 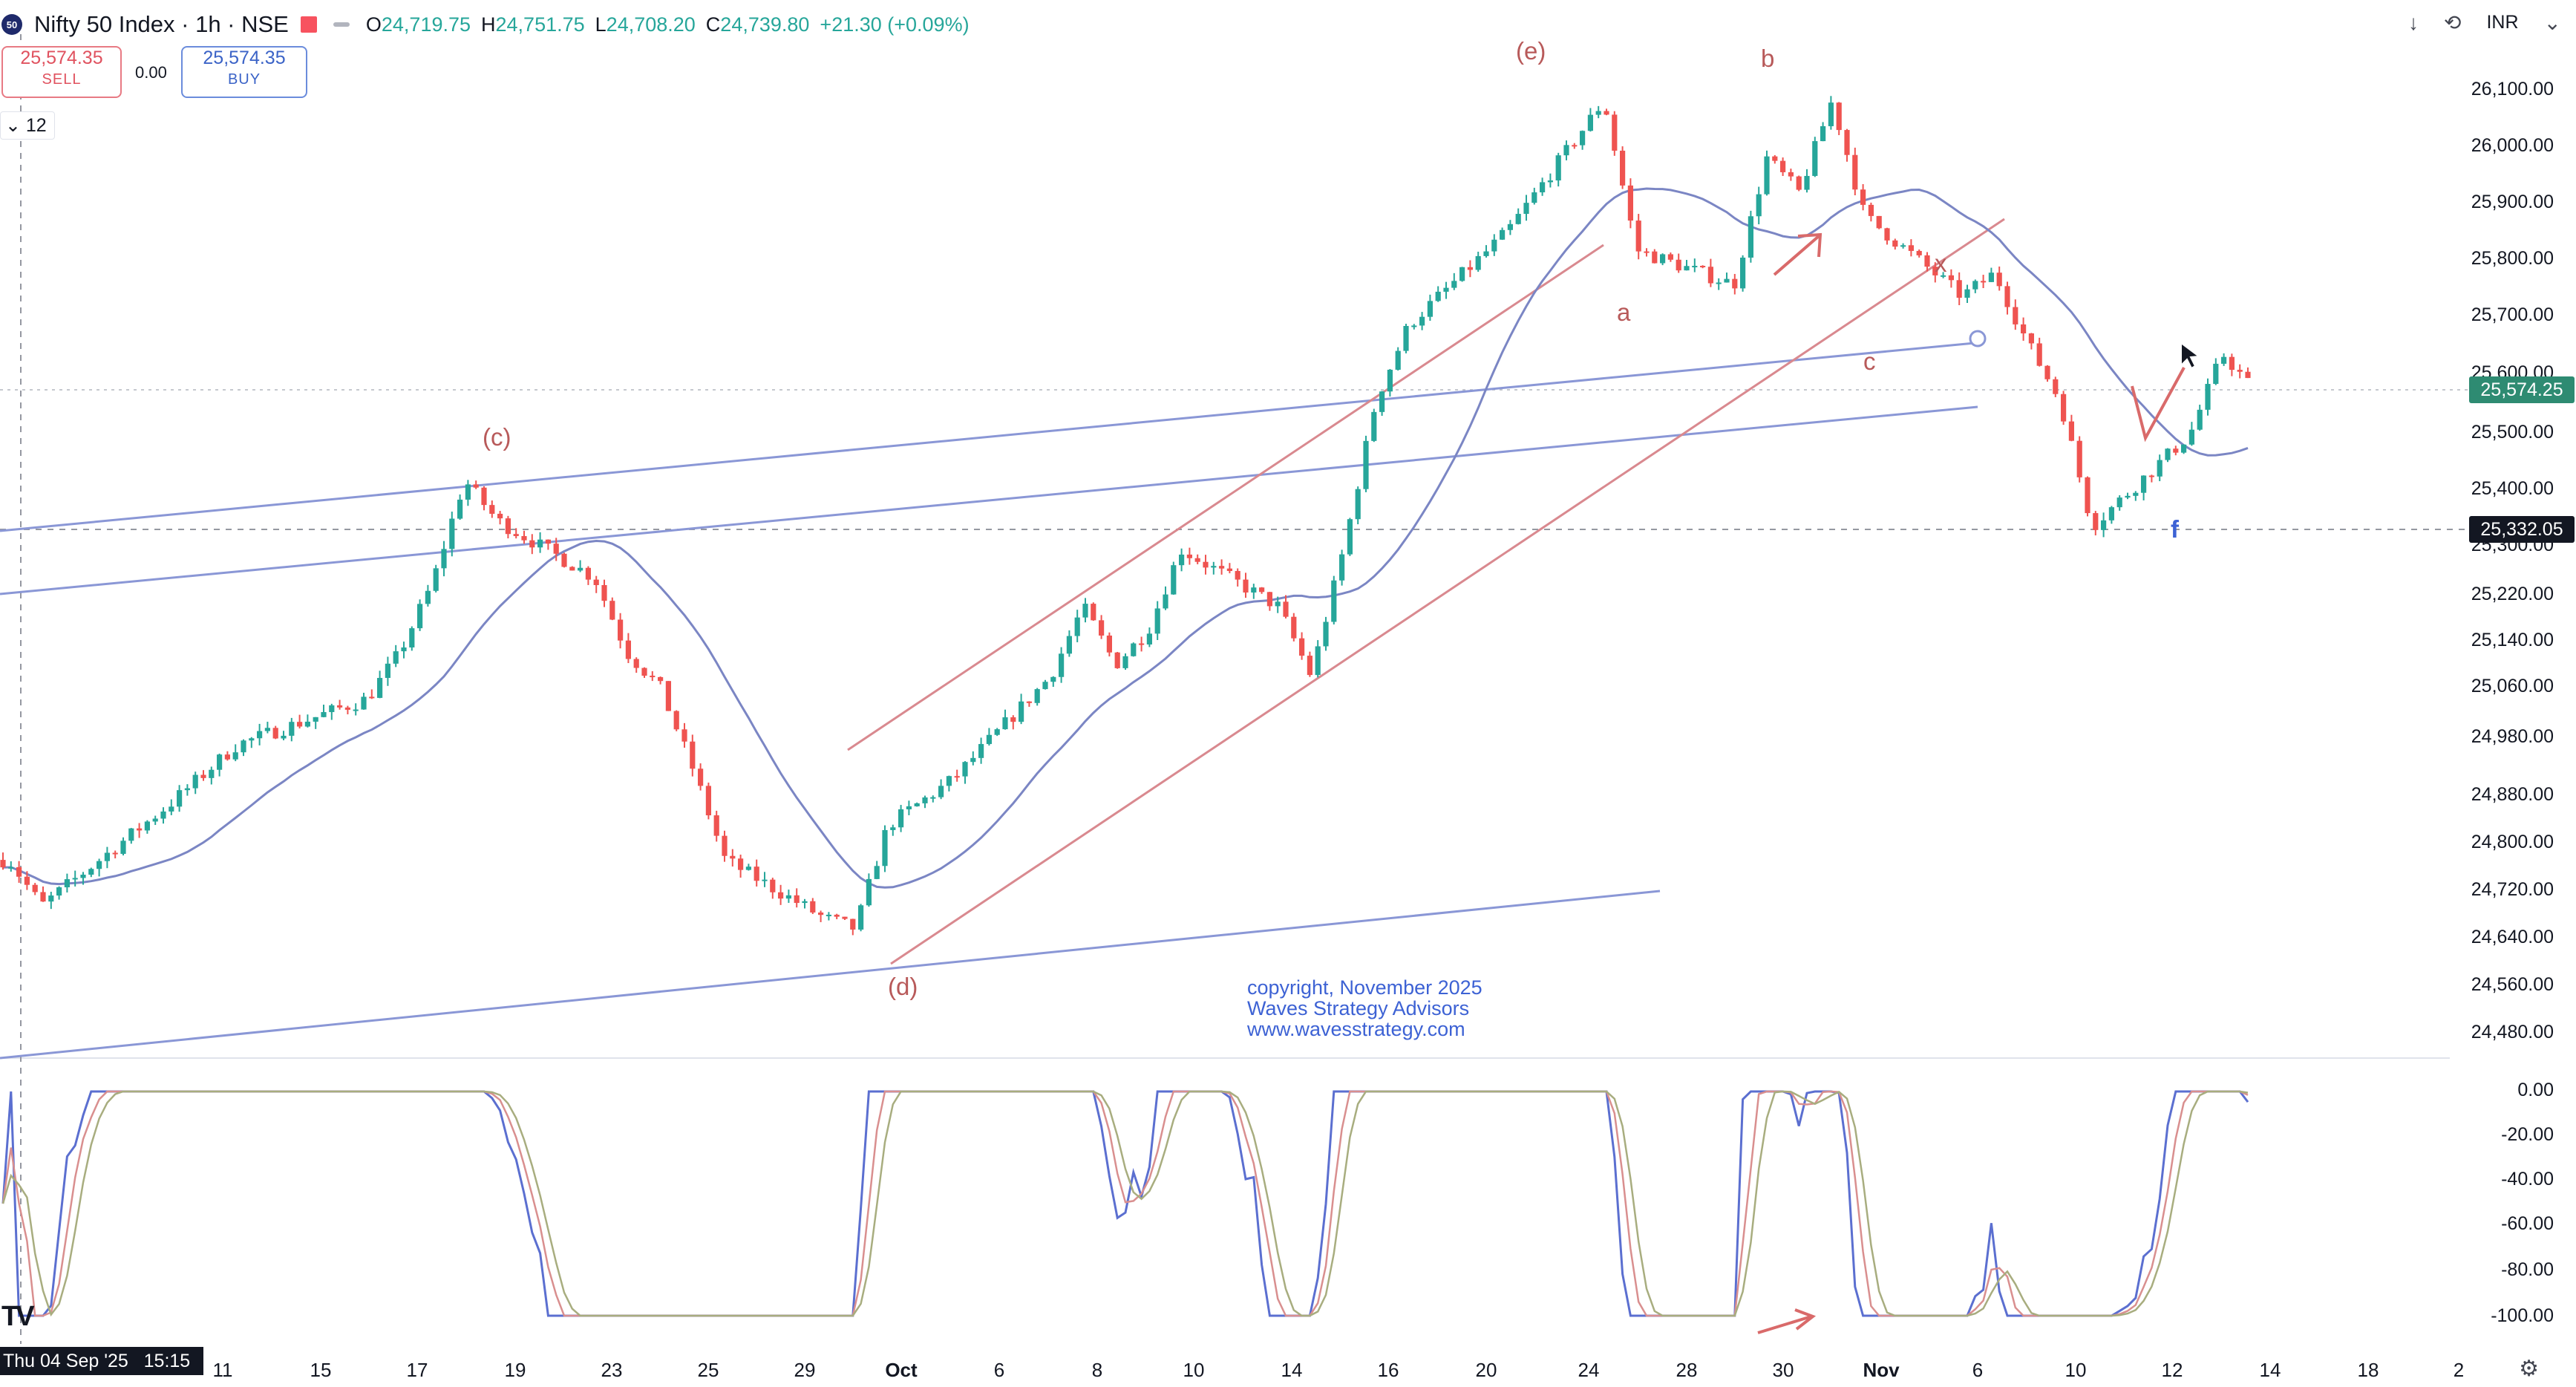 What do you see at coordinates (2175, 529) in the screenshot?
I see `wave-label-f: f` at bounding box center [2175, 529].